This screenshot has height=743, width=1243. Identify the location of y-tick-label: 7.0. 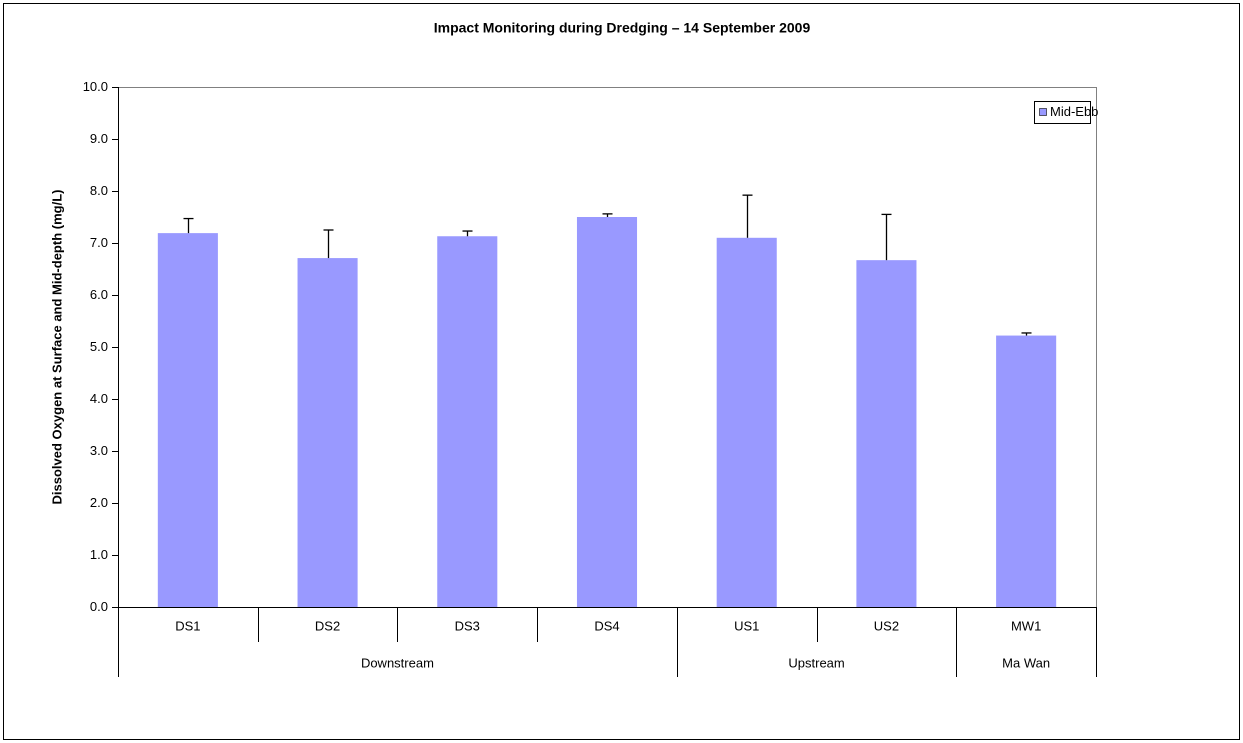
(99, 242).